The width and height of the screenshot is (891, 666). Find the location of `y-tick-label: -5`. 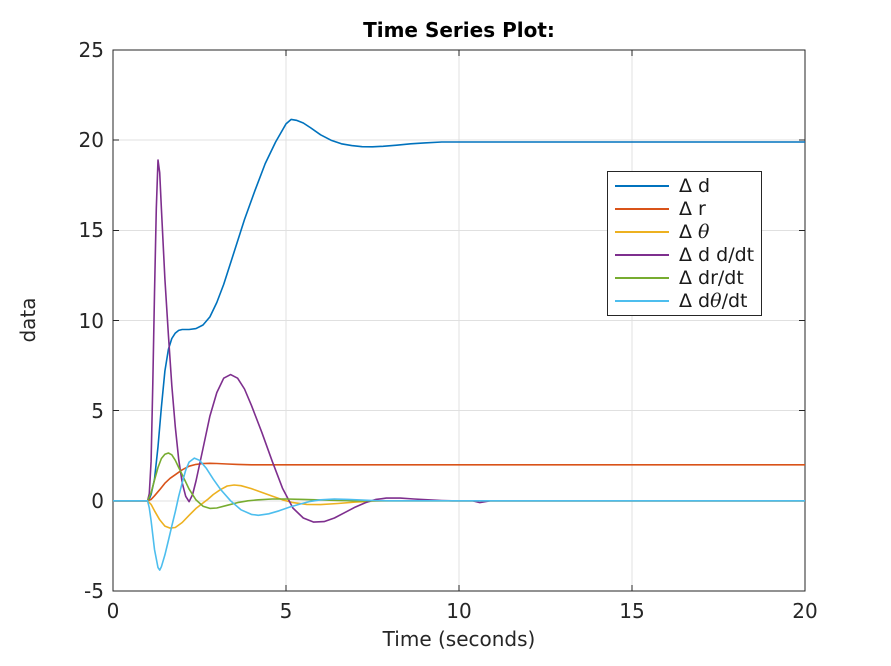

y-tick-label: -5 is located at coordinates (94, 591).